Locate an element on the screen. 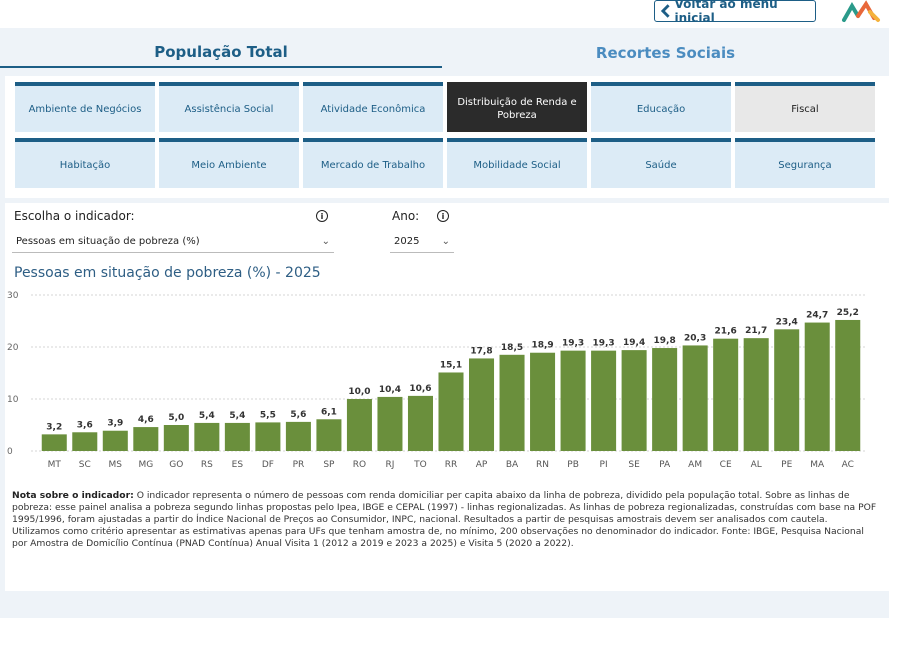 The width and height of the screenshot is (919, 648). bar-ce is located at coordinates (726, 394).